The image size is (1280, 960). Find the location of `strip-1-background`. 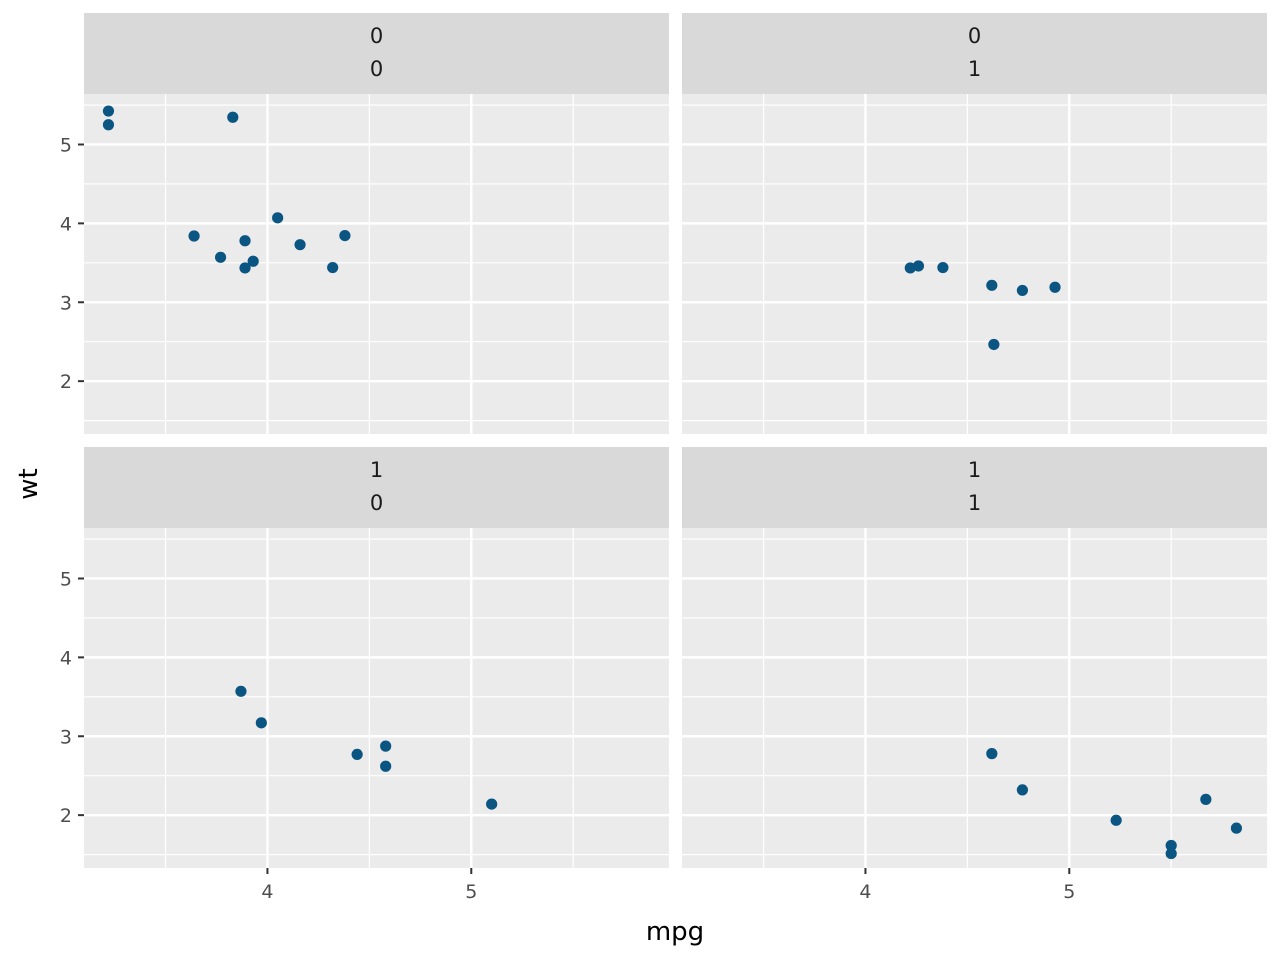

strip-1-background is located at coordinates (974, 53).